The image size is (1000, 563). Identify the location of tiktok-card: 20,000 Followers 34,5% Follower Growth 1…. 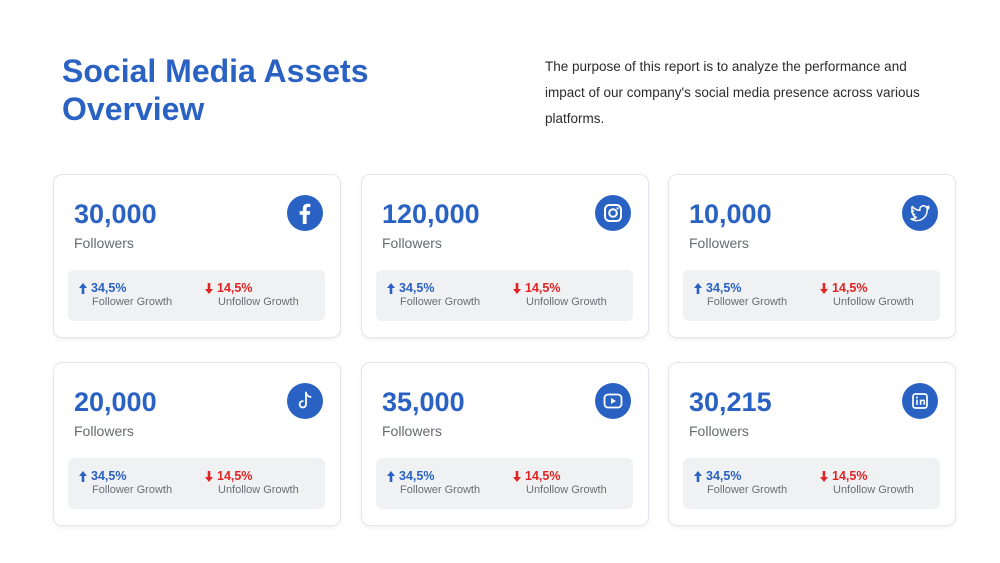
(197, 444).